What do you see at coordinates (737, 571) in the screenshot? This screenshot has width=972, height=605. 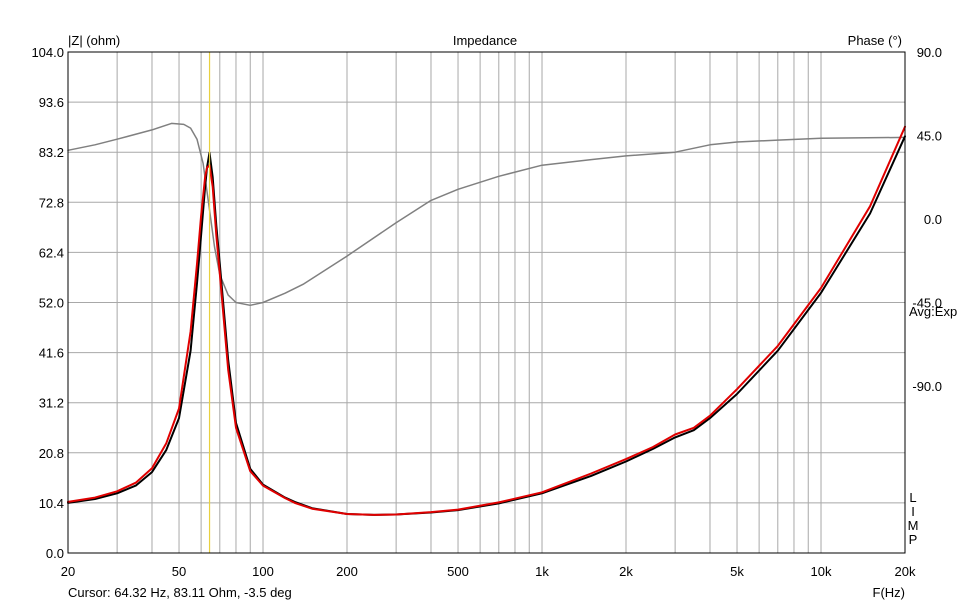 I see `x-tick-label: 5k` at bounding box center [737, 571].